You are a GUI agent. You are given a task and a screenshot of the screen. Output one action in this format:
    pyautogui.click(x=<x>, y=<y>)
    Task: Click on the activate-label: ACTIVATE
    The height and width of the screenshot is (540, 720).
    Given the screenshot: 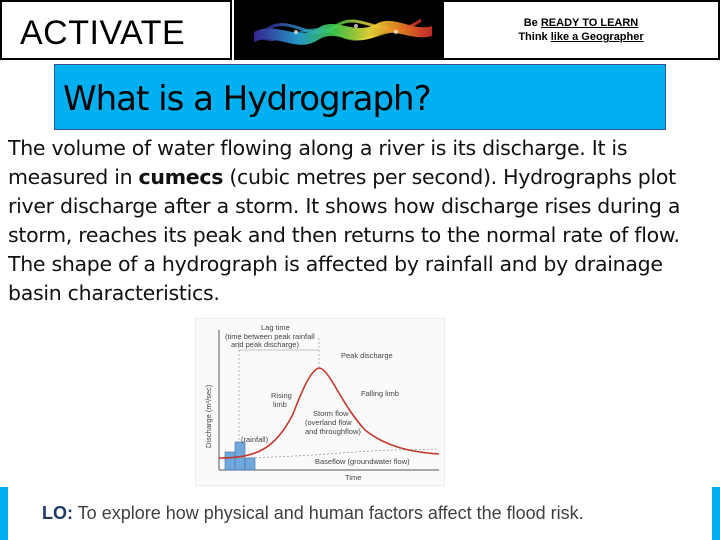 What is the action you would take?
    pyautogui.click(x=103, y=33)
    